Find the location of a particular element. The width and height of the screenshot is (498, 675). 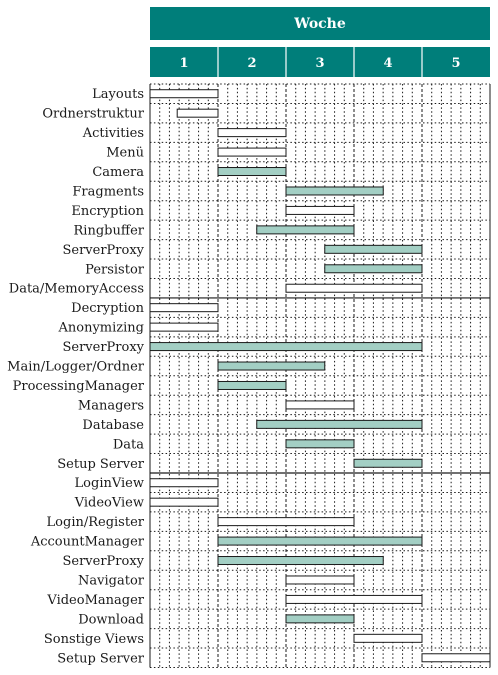

week-header-row: 1 2 3 4 5 is located at coordinates (320, 62).